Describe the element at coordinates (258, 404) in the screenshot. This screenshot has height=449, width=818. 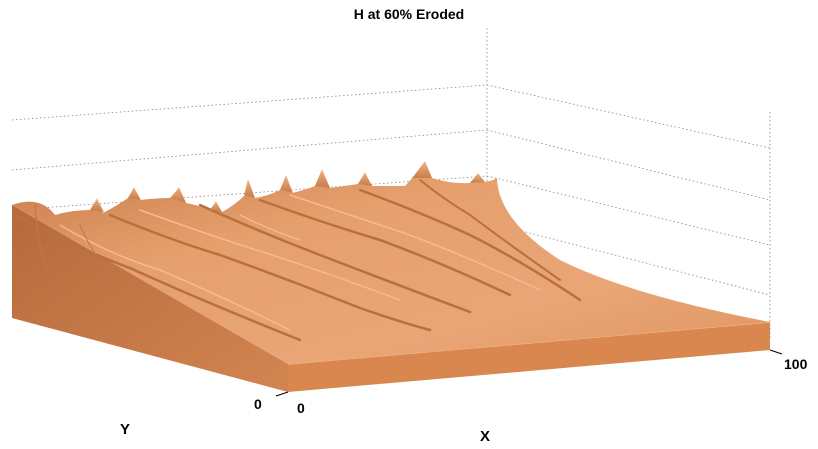
I see `y-tick-0: 0` at that location.